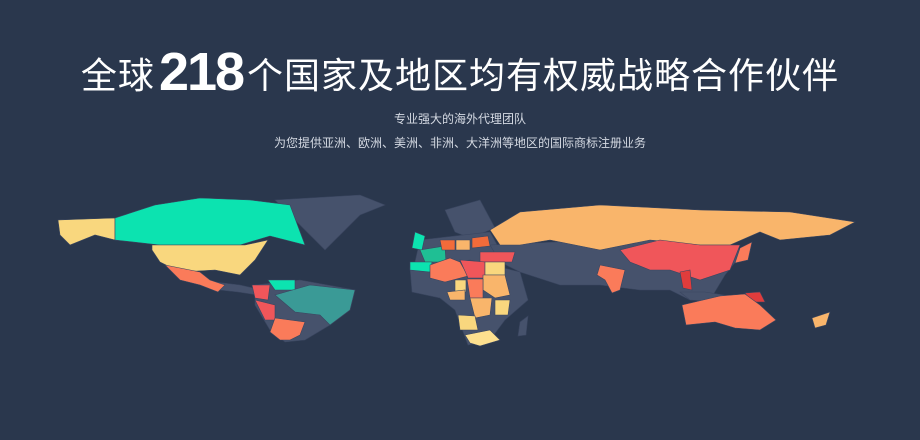 This screenshot has height=440, width=920. Describe the element at coordinates (460, 286) in the screenshot. I see `niger` at that location.